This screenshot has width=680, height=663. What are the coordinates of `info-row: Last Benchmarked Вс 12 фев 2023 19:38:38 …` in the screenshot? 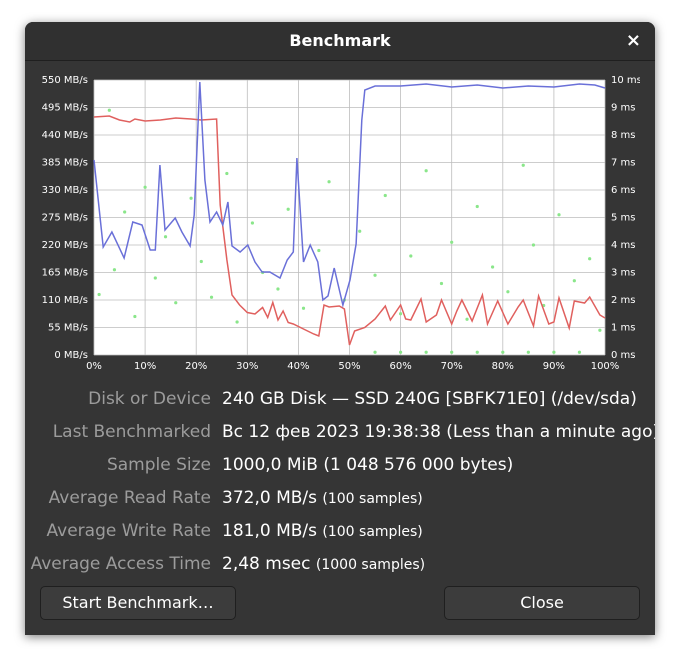 It's located at (340, 432).